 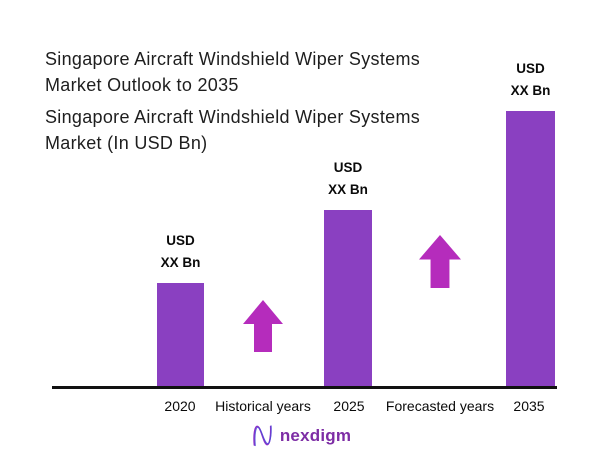 What do you see at coordinates (315, 435) in the screenshot?
I see `brand-name: nexdigm` at bounding box center [315, 435].